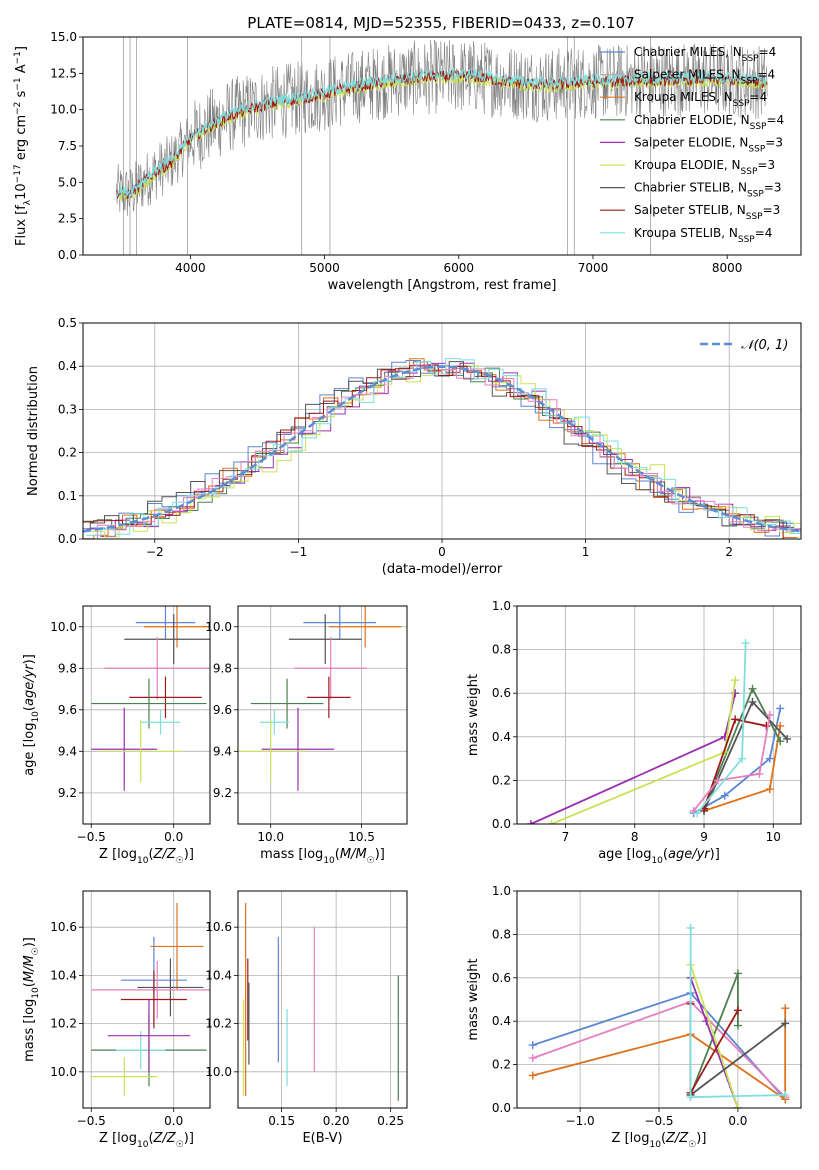  Describe the element at coordinates (501, 650) in the screenshot. I see `y-tick-label: 0.8` at that location.